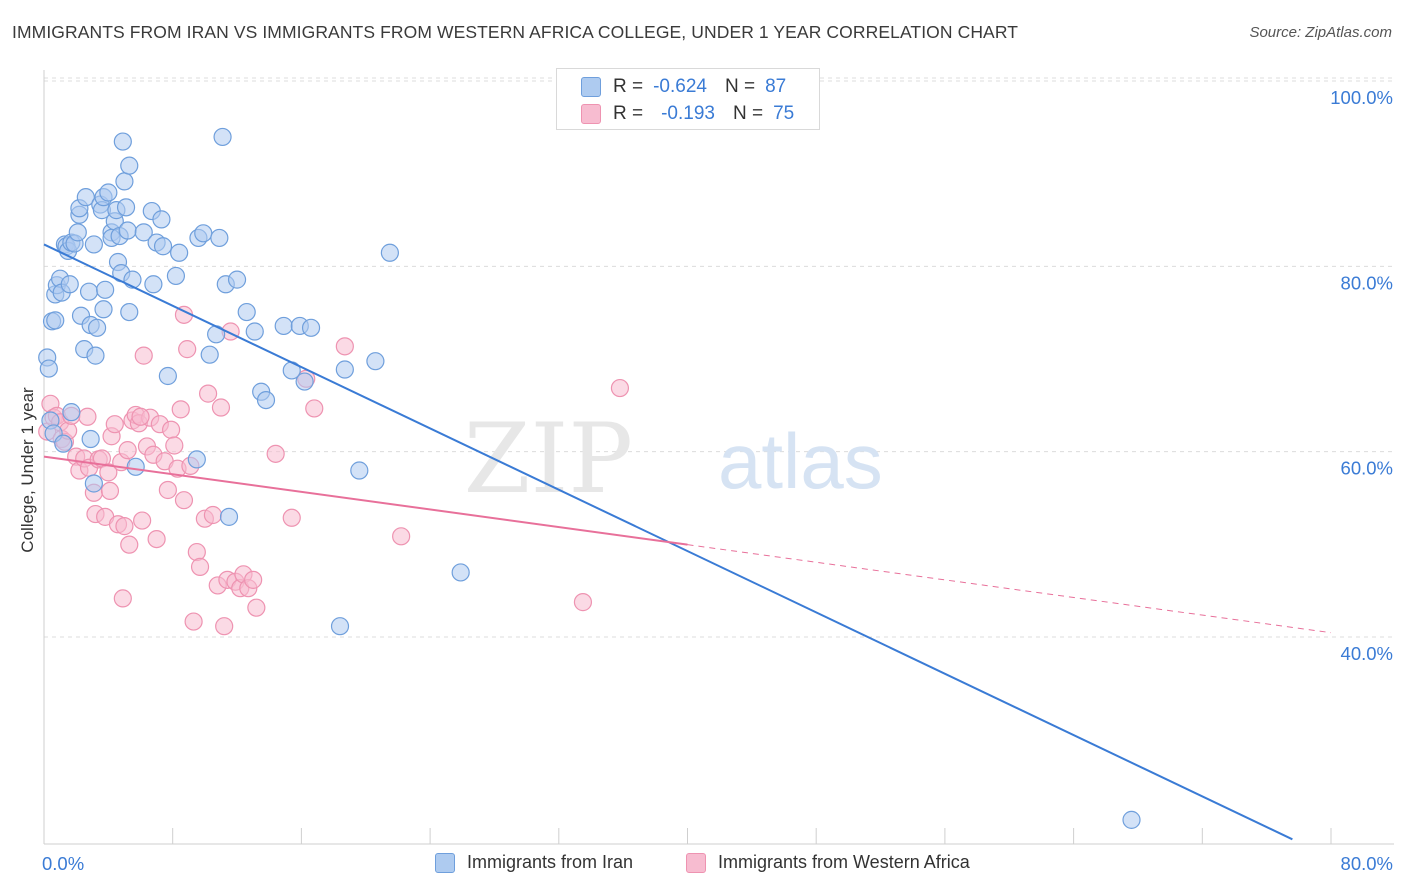  Describe the element at coordinates (1367, 282) in the screenshot. I see `y-tick-label: 80.0%` at that location.